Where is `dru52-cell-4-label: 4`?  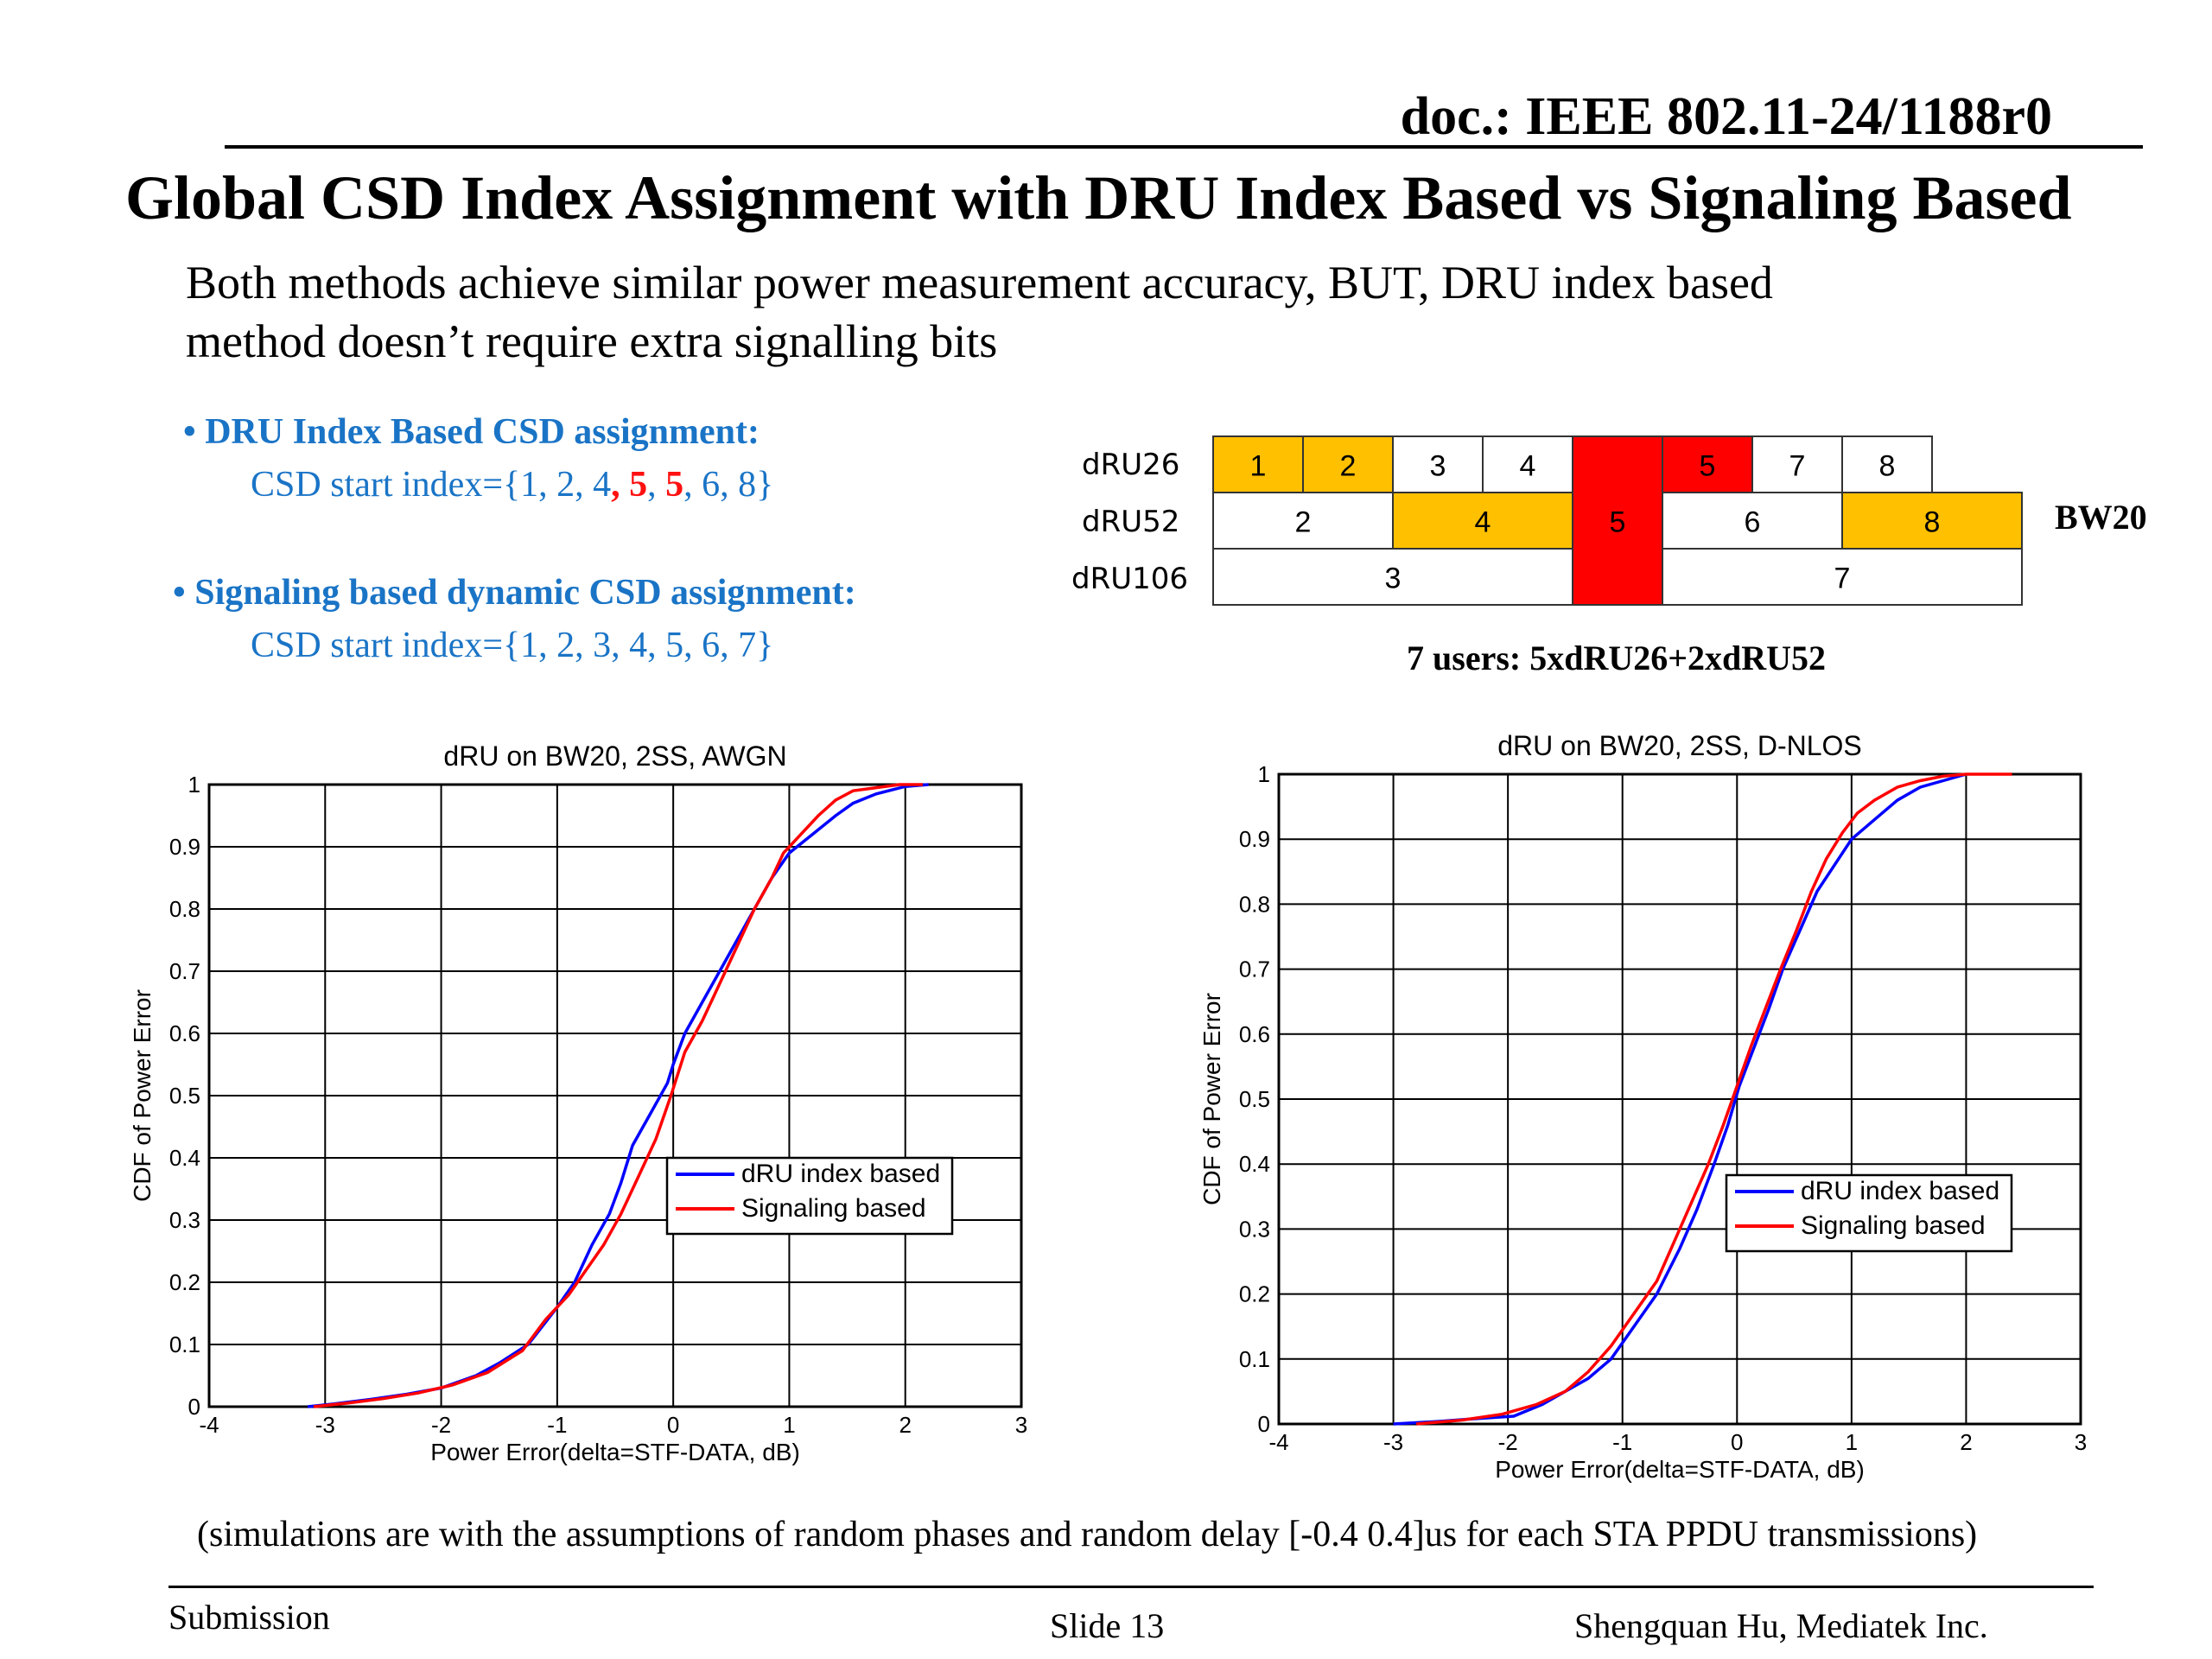
dru52-cell-4-label: 4 is located at coordinates (1483, 522).